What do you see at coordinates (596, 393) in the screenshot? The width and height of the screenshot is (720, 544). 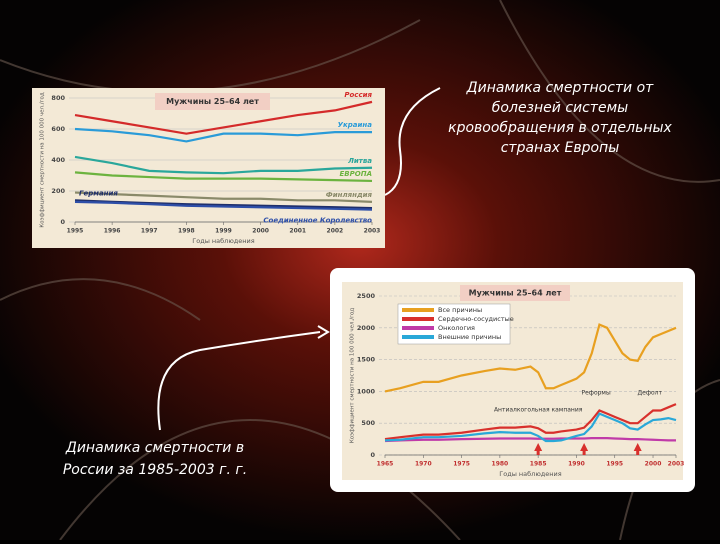 I see `annotation: Реформы` at bounding box center [596, 393].